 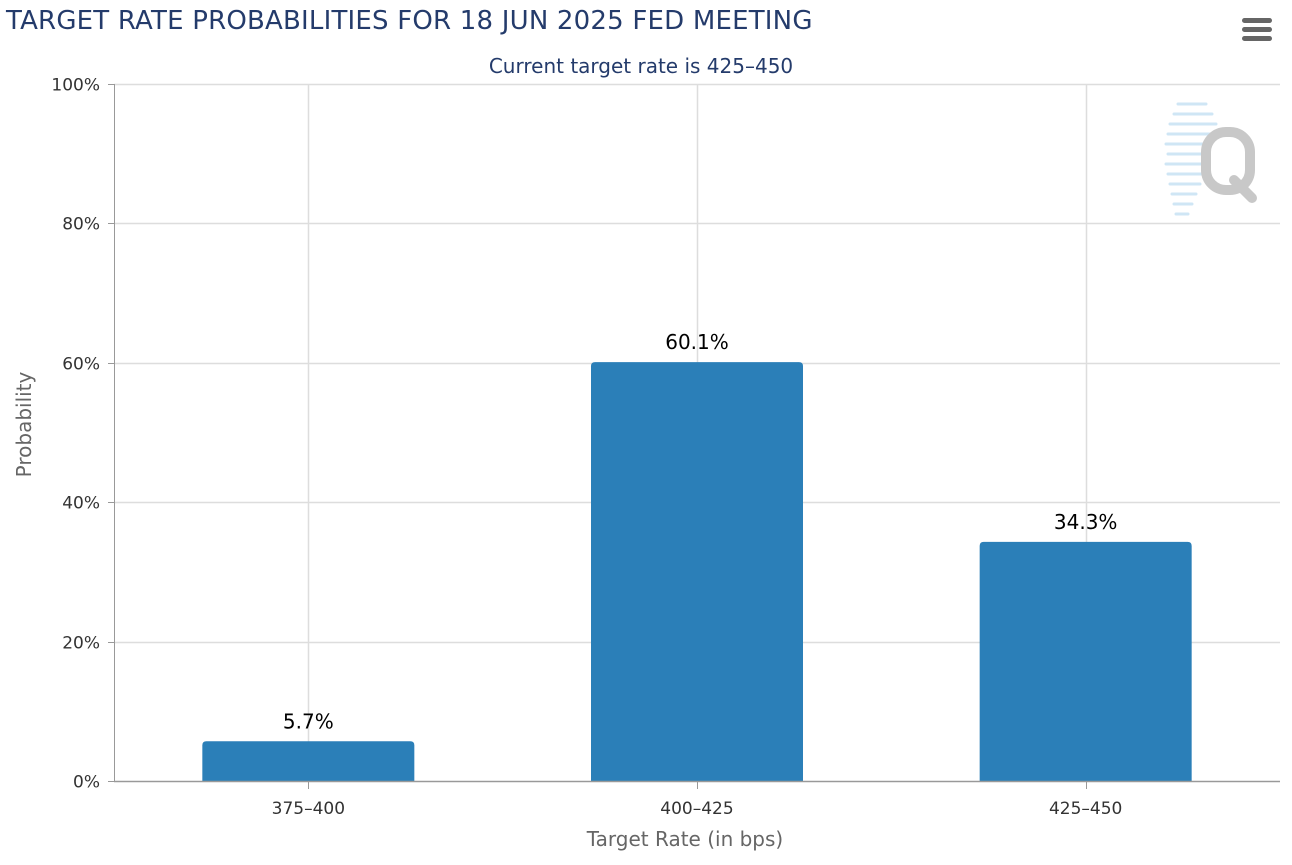 I want to click on y-tick-label: 40%, so click(x=81, y=504).